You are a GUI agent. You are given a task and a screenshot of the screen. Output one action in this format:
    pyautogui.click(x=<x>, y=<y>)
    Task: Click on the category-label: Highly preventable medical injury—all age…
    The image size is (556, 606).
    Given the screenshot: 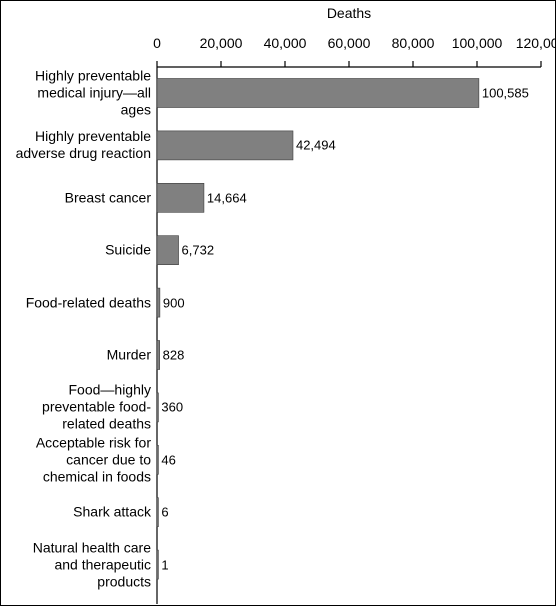 What is the action you would take?
    pyautogui.click(x=78, y=93)
    